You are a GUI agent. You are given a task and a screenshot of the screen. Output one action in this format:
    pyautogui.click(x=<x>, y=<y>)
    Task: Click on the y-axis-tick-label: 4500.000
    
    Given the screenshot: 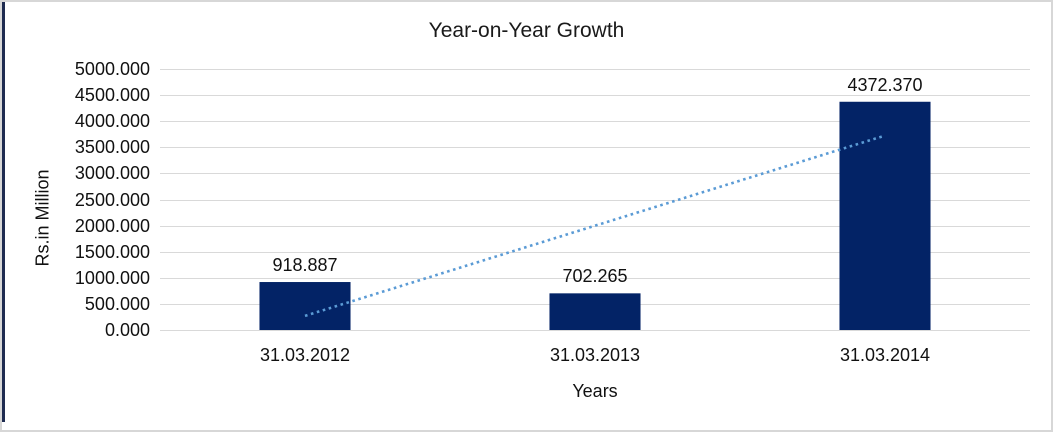 What is the action you would take?
    pyautogui.click(x=112, y=95)
    